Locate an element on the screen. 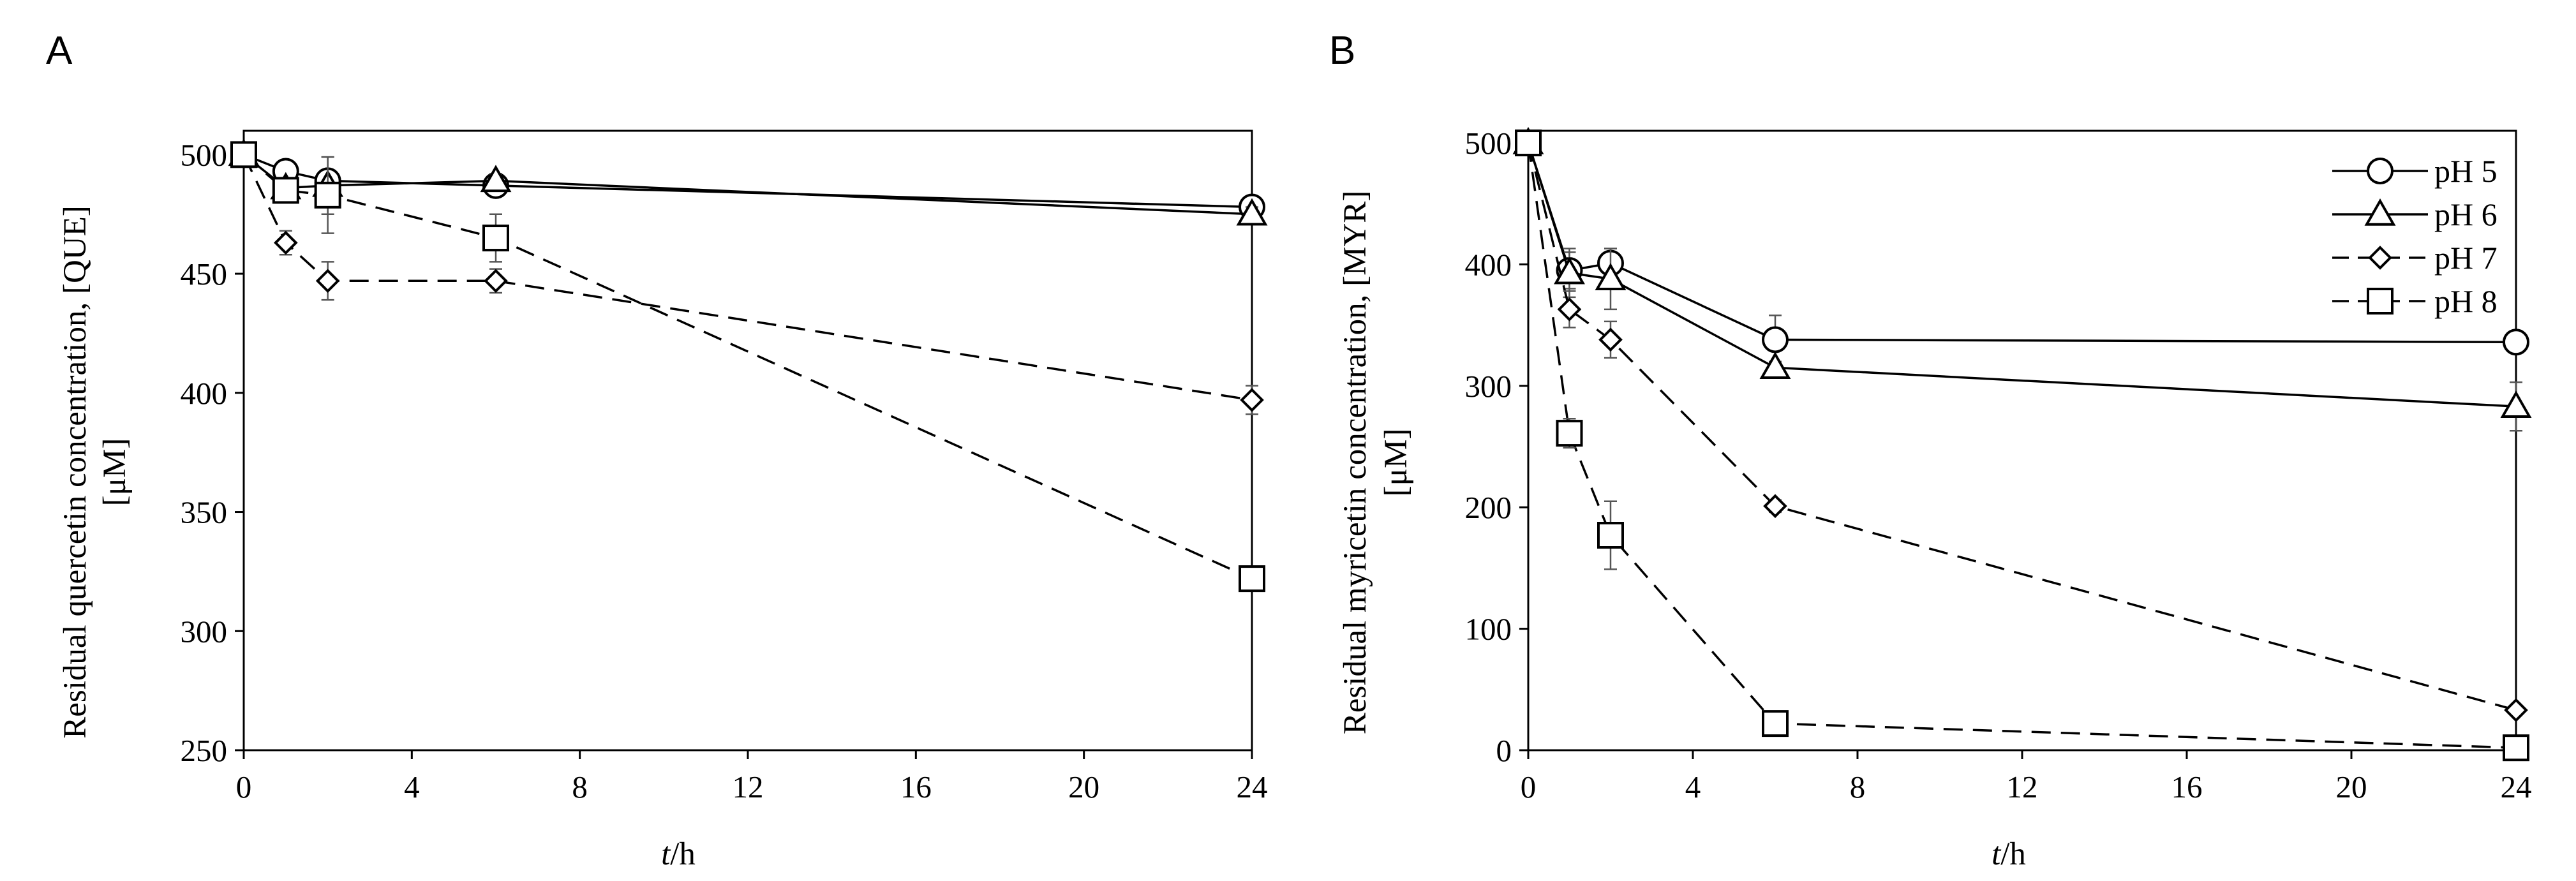  panel-a-x-tick-label: 4 is located at coordinates (412, 787).